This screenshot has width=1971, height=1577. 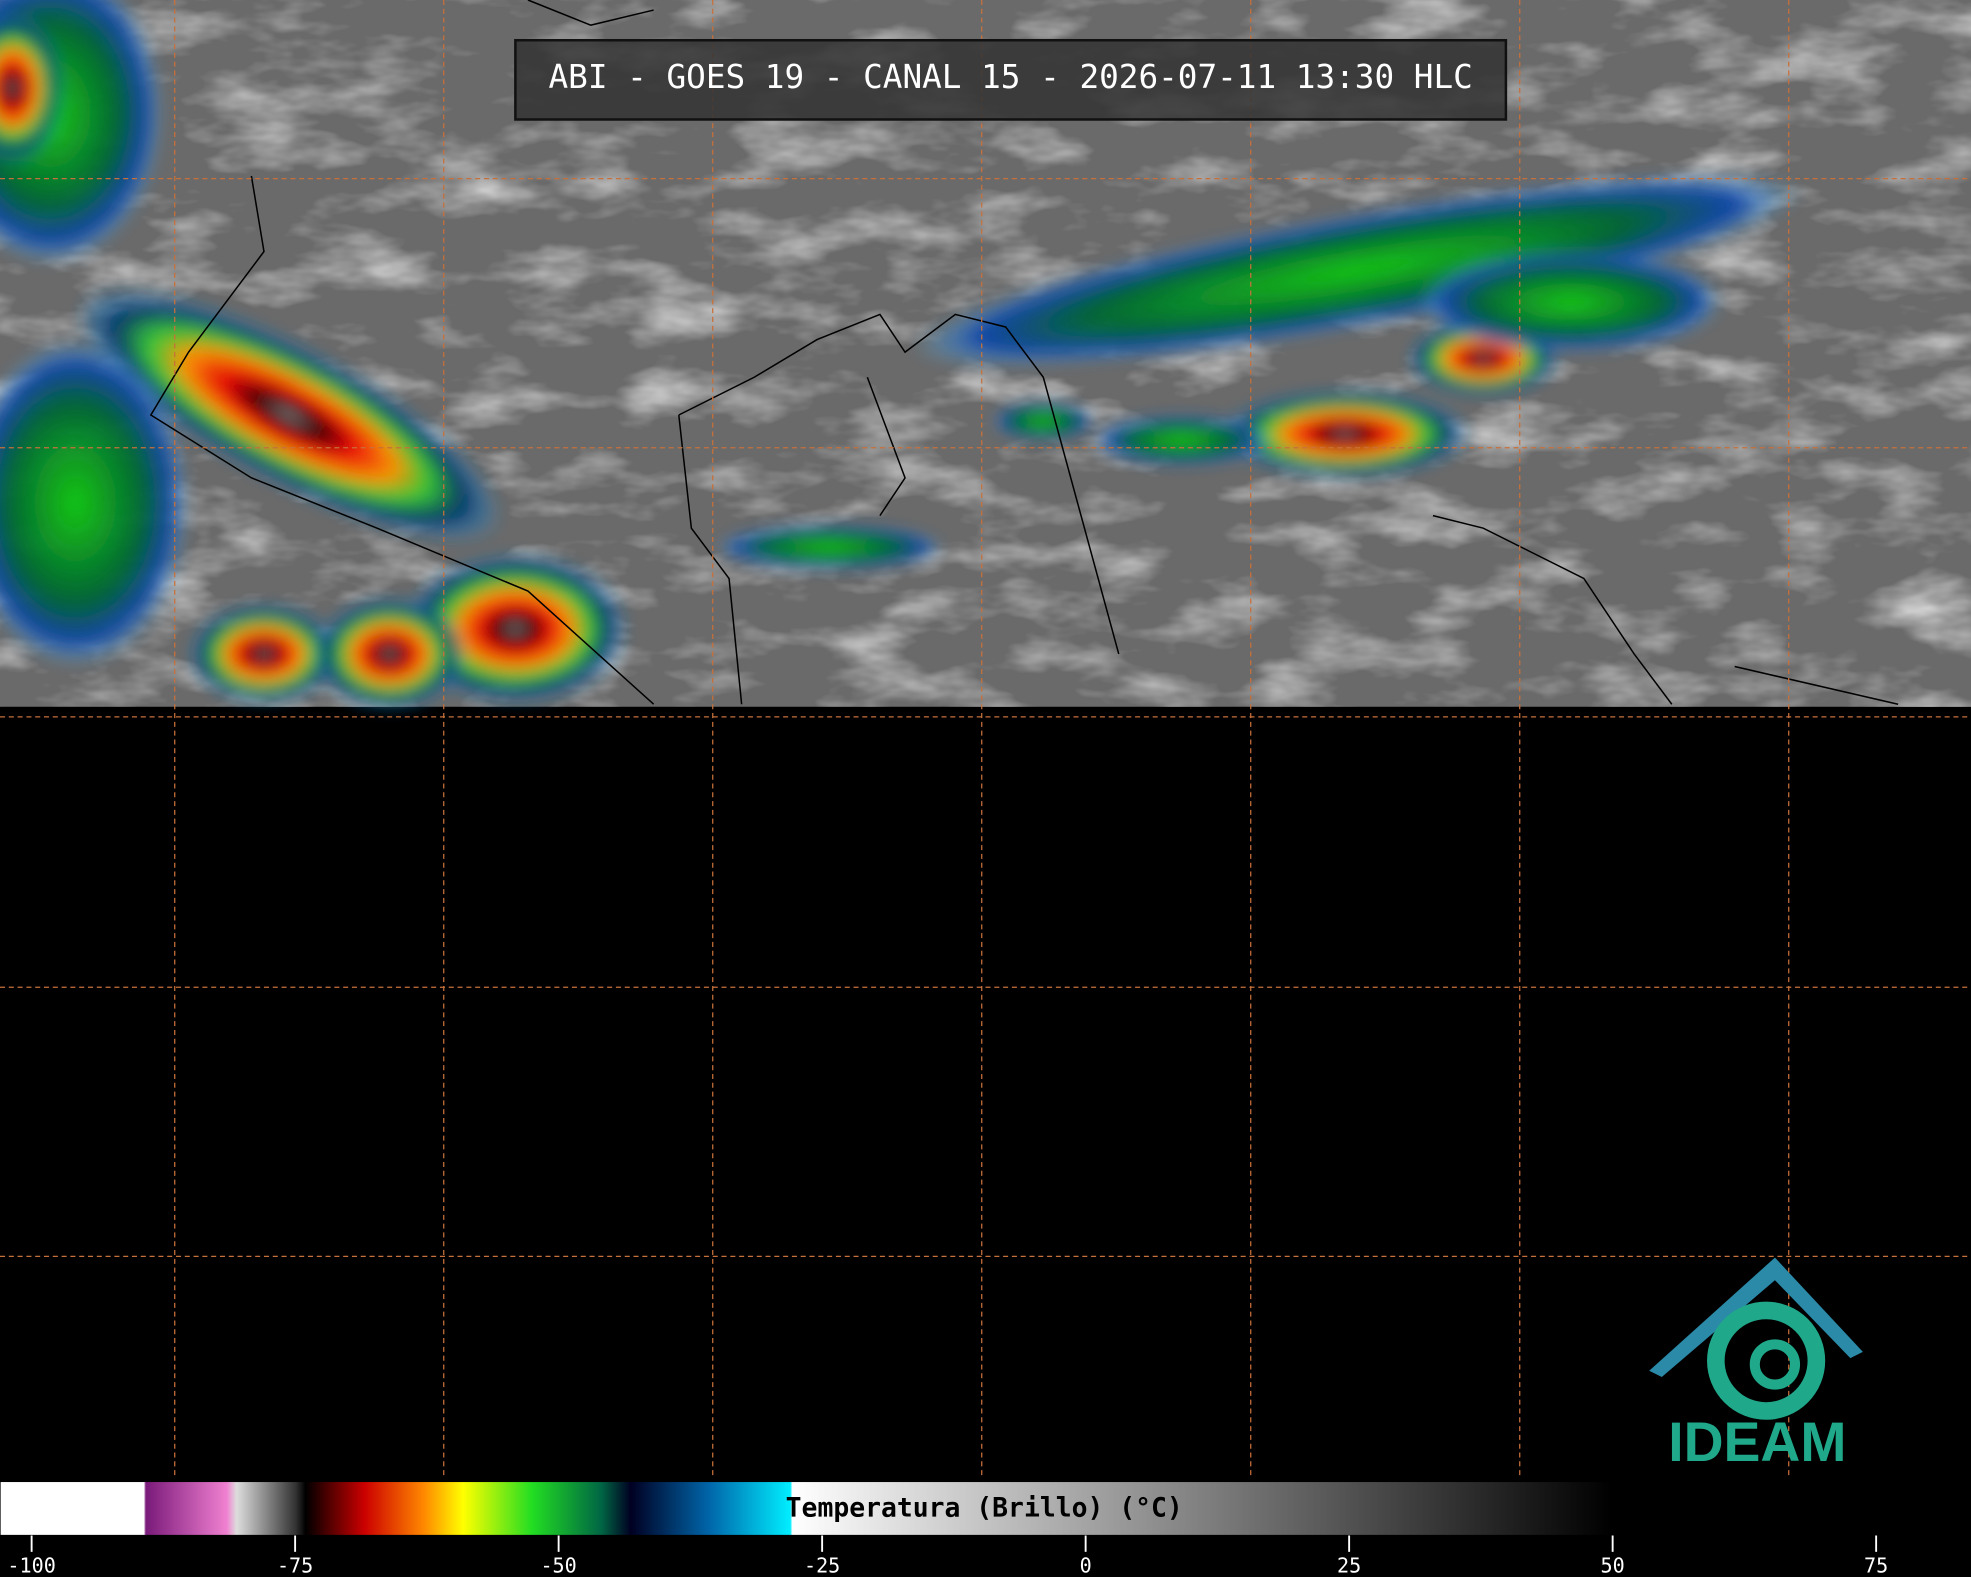 What do you see at coordinates (1349, 1565) in the screenshot?
I see `colorbar-tick-label: 25` at bounding box center [1349, 1565].